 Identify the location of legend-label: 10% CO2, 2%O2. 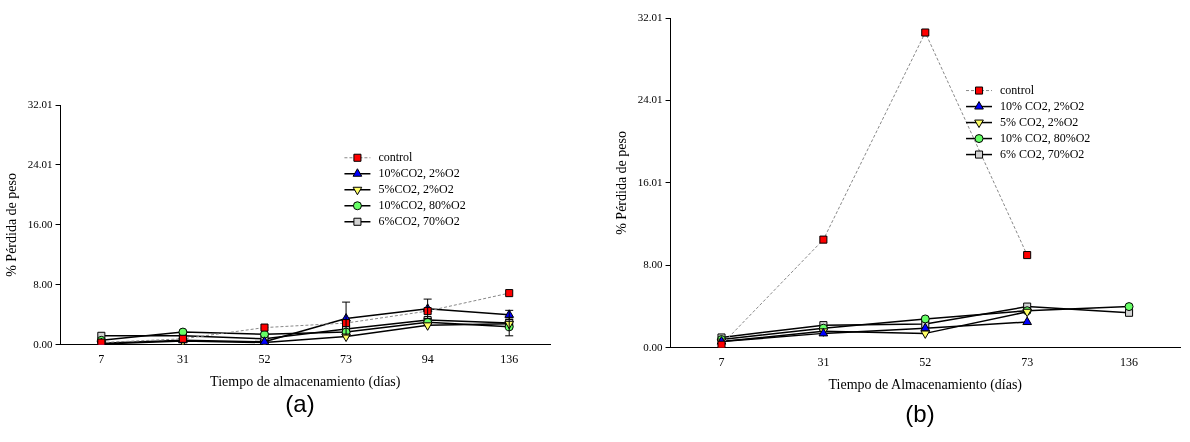
(1042, 105).